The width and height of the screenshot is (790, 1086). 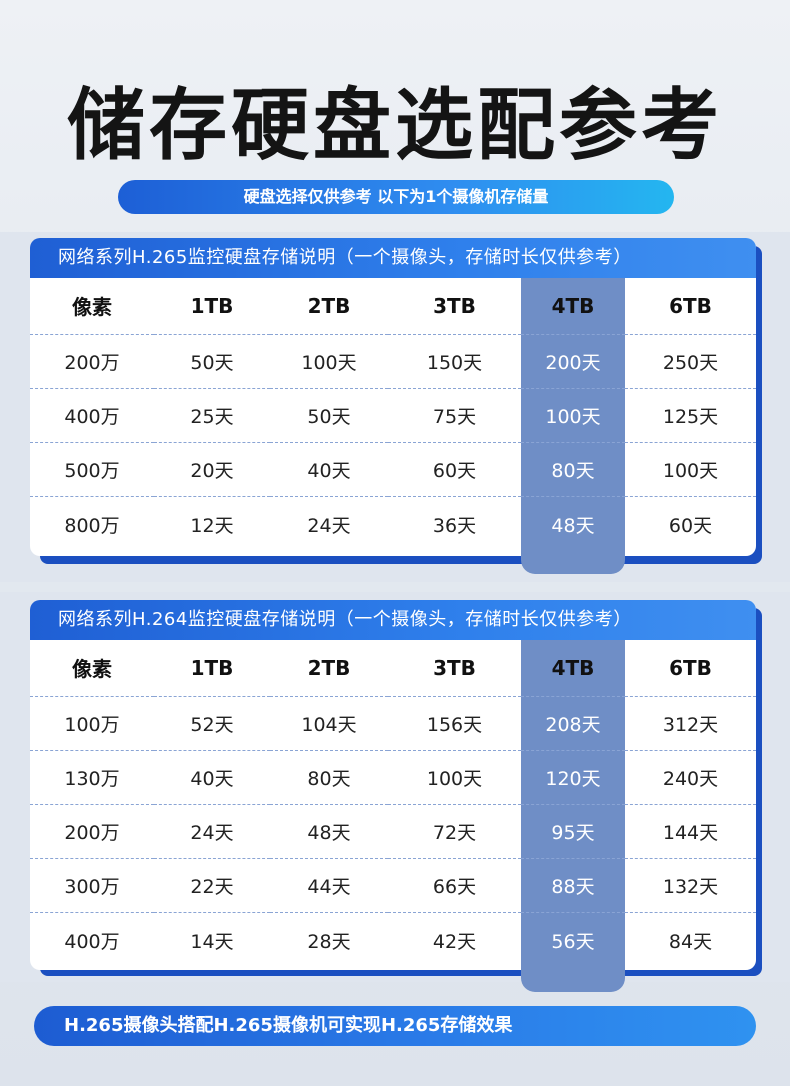 I want to click on table-title: 网络系列H.265监控硬盘存储说明（一个摄像头，存储时长仅供参考）, so click(x=393, y=258).